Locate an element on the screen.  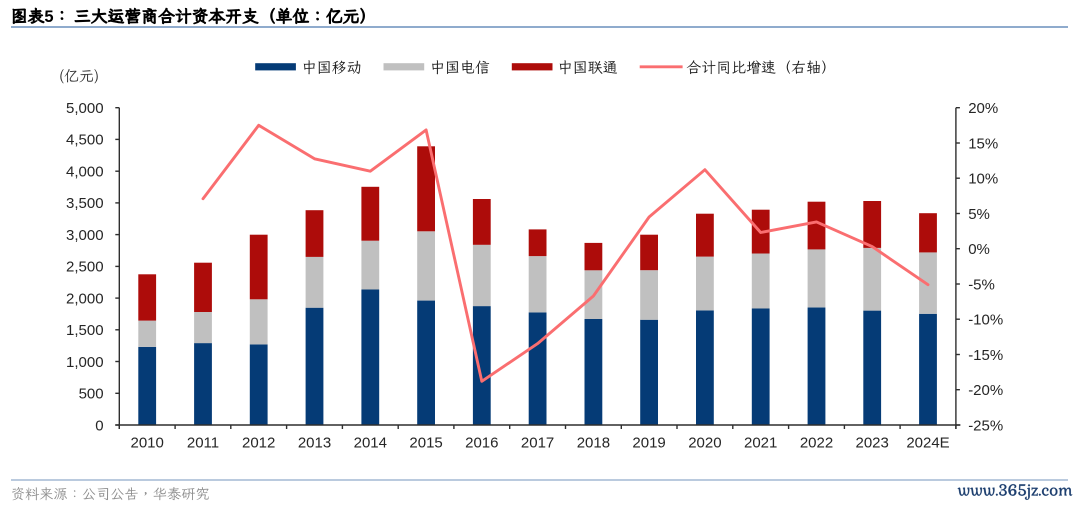
svg-text: 2011 is located at coordinates (203, 442).